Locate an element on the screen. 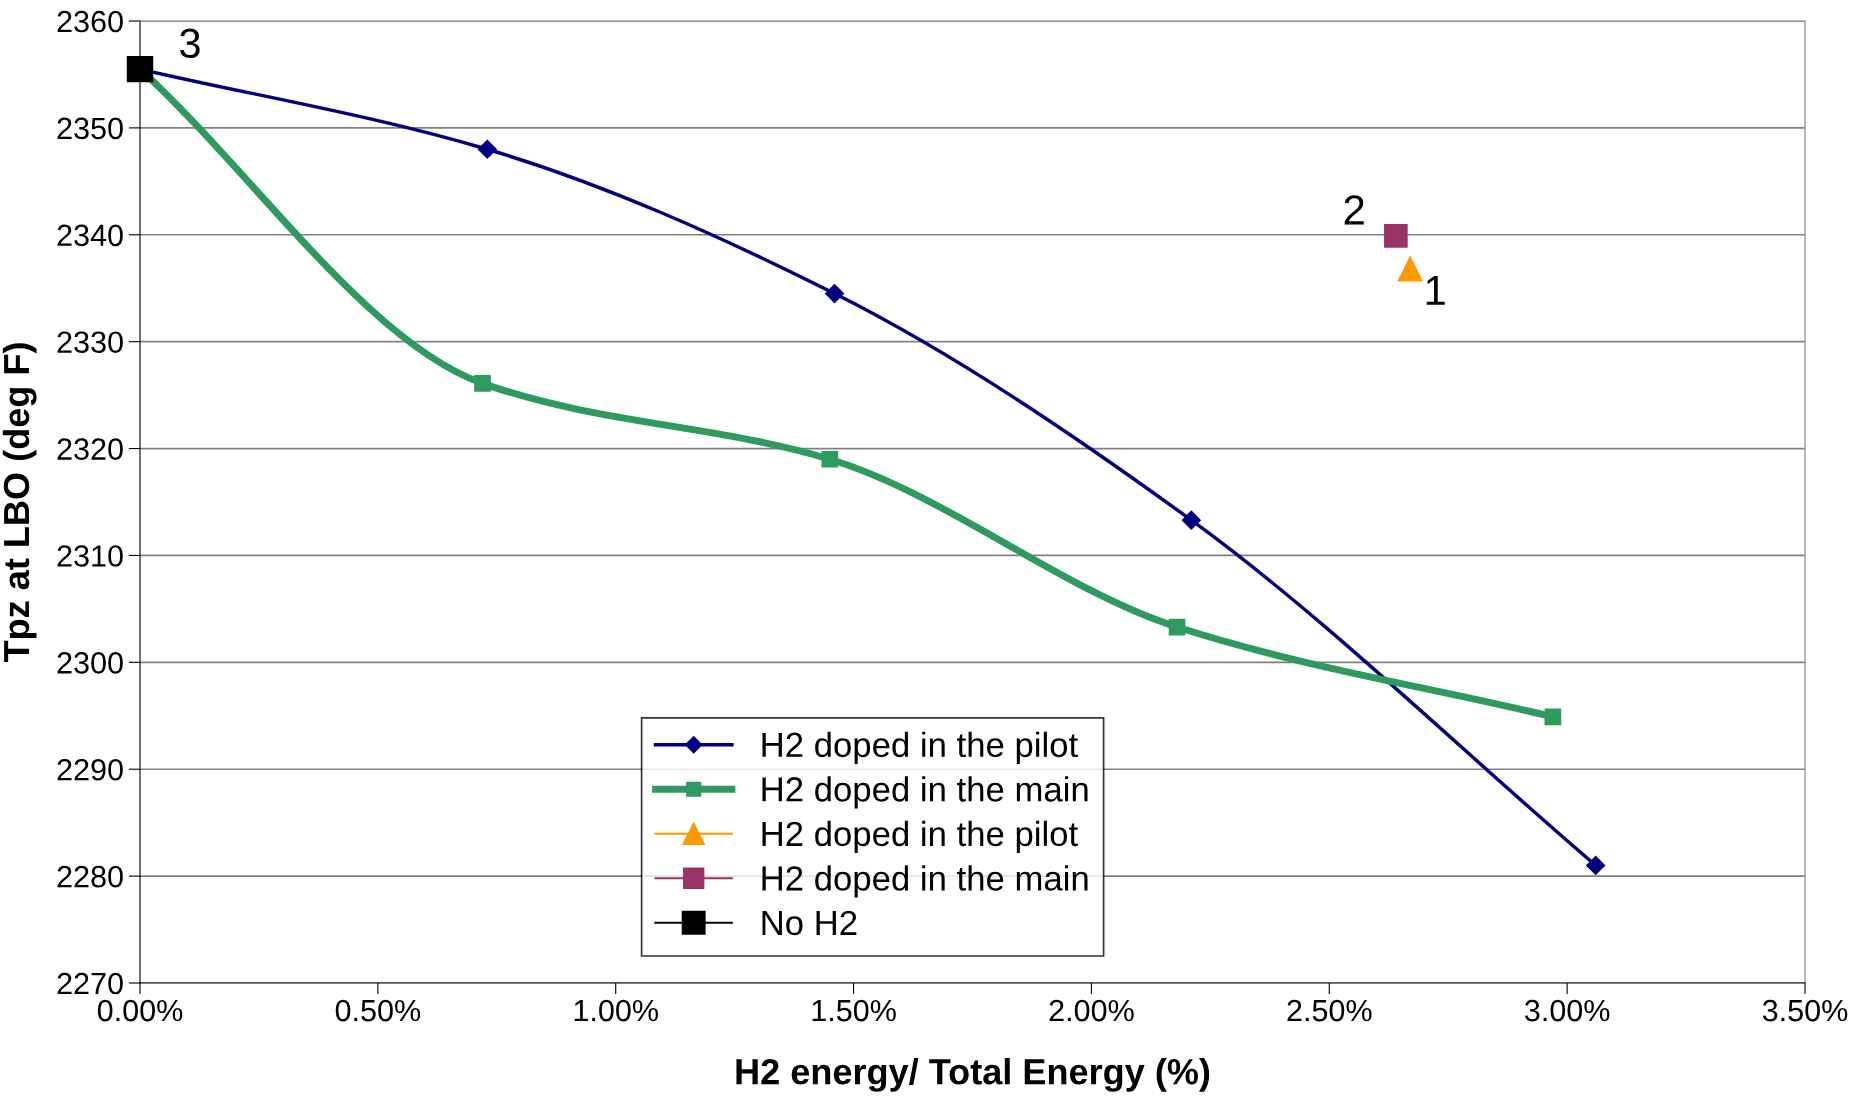 This screenshot has height=1118, width=1864. y-tick-label: 2300 is located at coordinates (90, 663).